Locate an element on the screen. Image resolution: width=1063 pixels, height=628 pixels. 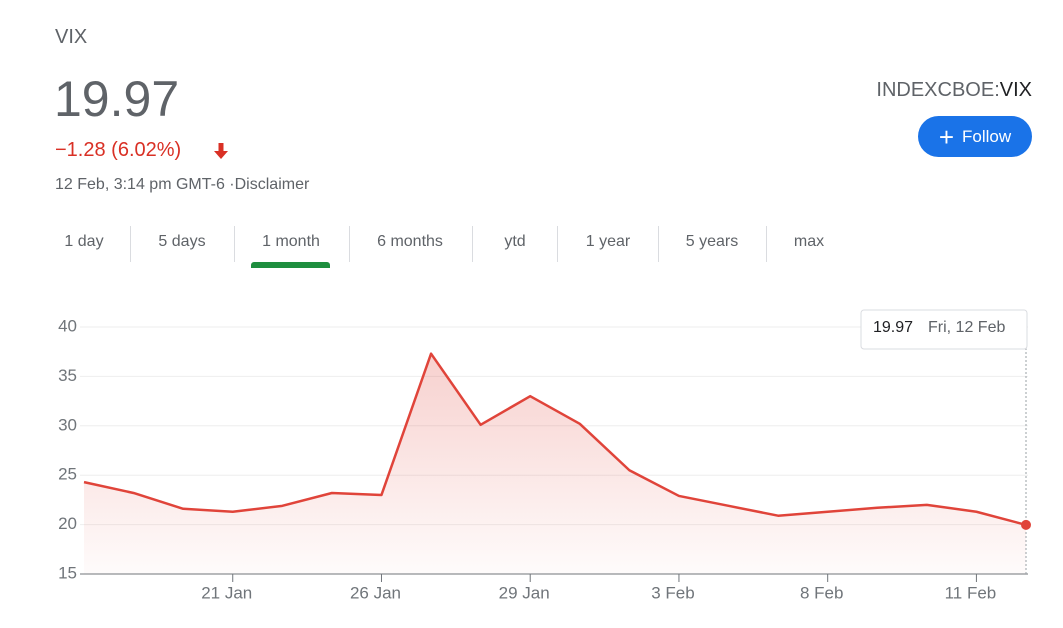
ticker: VIX is located at coordinates (1015, 90).